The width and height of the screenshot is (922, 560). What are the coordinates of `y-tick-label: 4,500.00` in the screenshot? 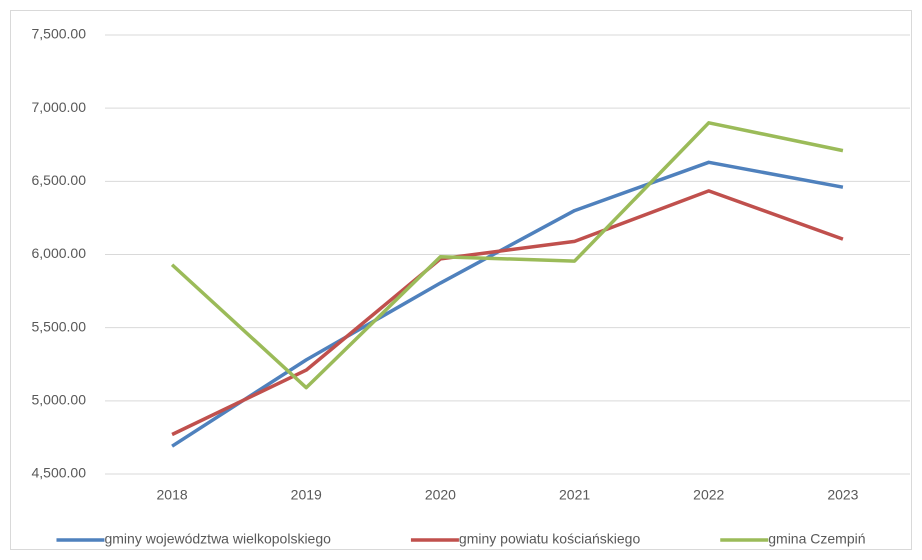 It's located at (59, 473).